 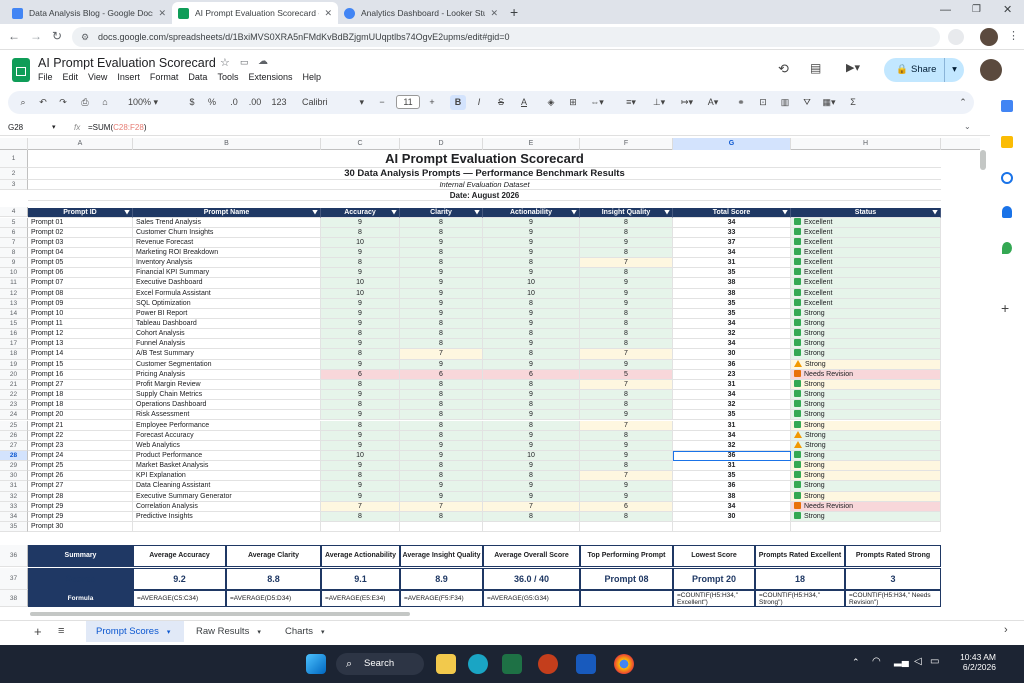 I want to click on signal-icon: ▂▄, so click(x=901, y=661).